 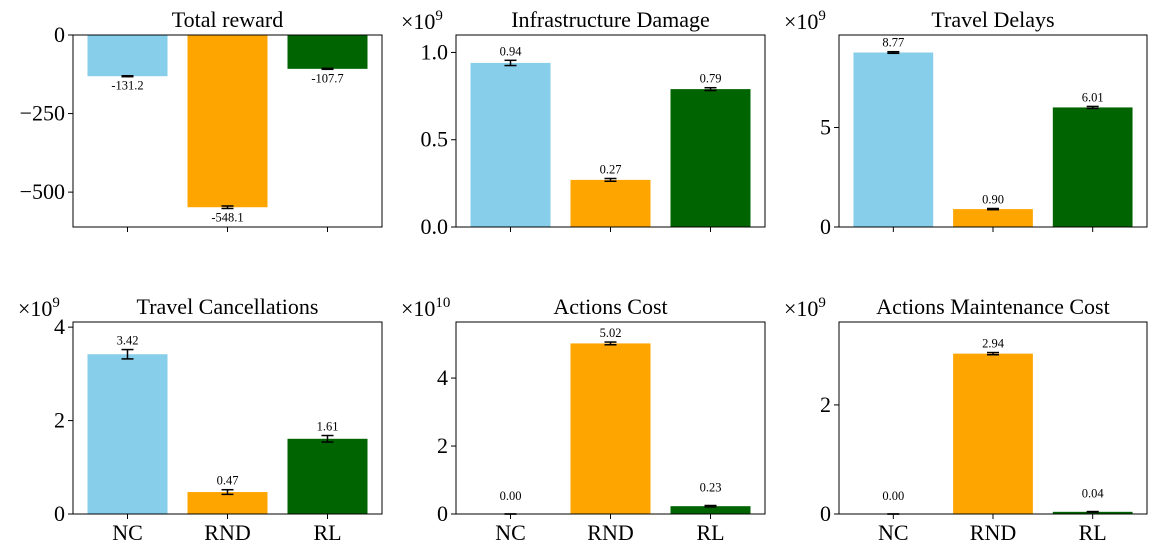 What do you see at coordinates (993, 199) in the screenshot?
I see `value-label-rnd: 0.90` at bounding box center [993, 199].